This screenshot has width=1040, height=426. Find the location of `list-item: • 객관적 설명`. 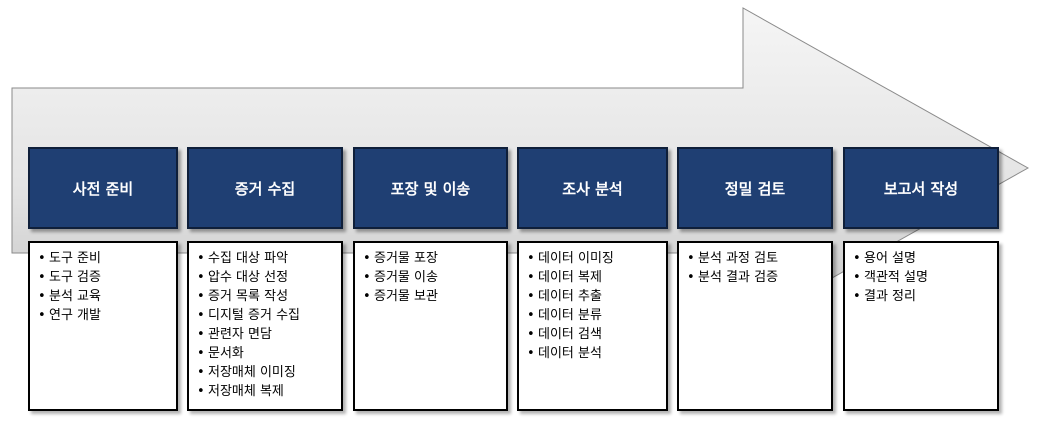

list-item: • 객관적 설명 is located at coordinates (890, 277).